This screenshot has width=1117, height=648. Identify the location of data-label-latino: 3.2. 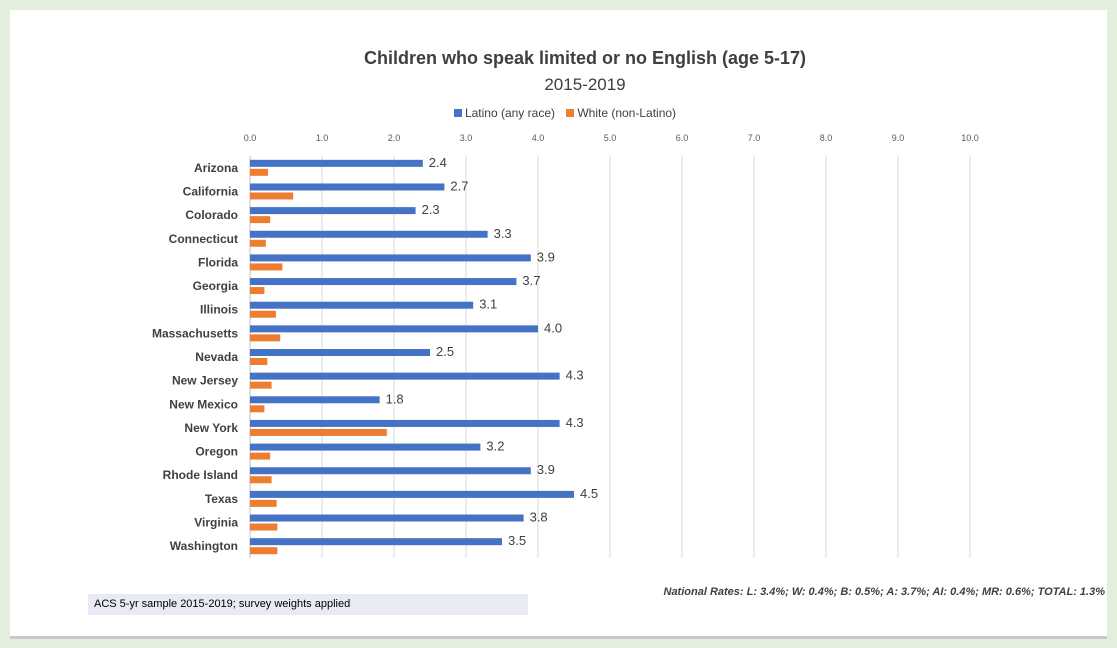
(495, 446).